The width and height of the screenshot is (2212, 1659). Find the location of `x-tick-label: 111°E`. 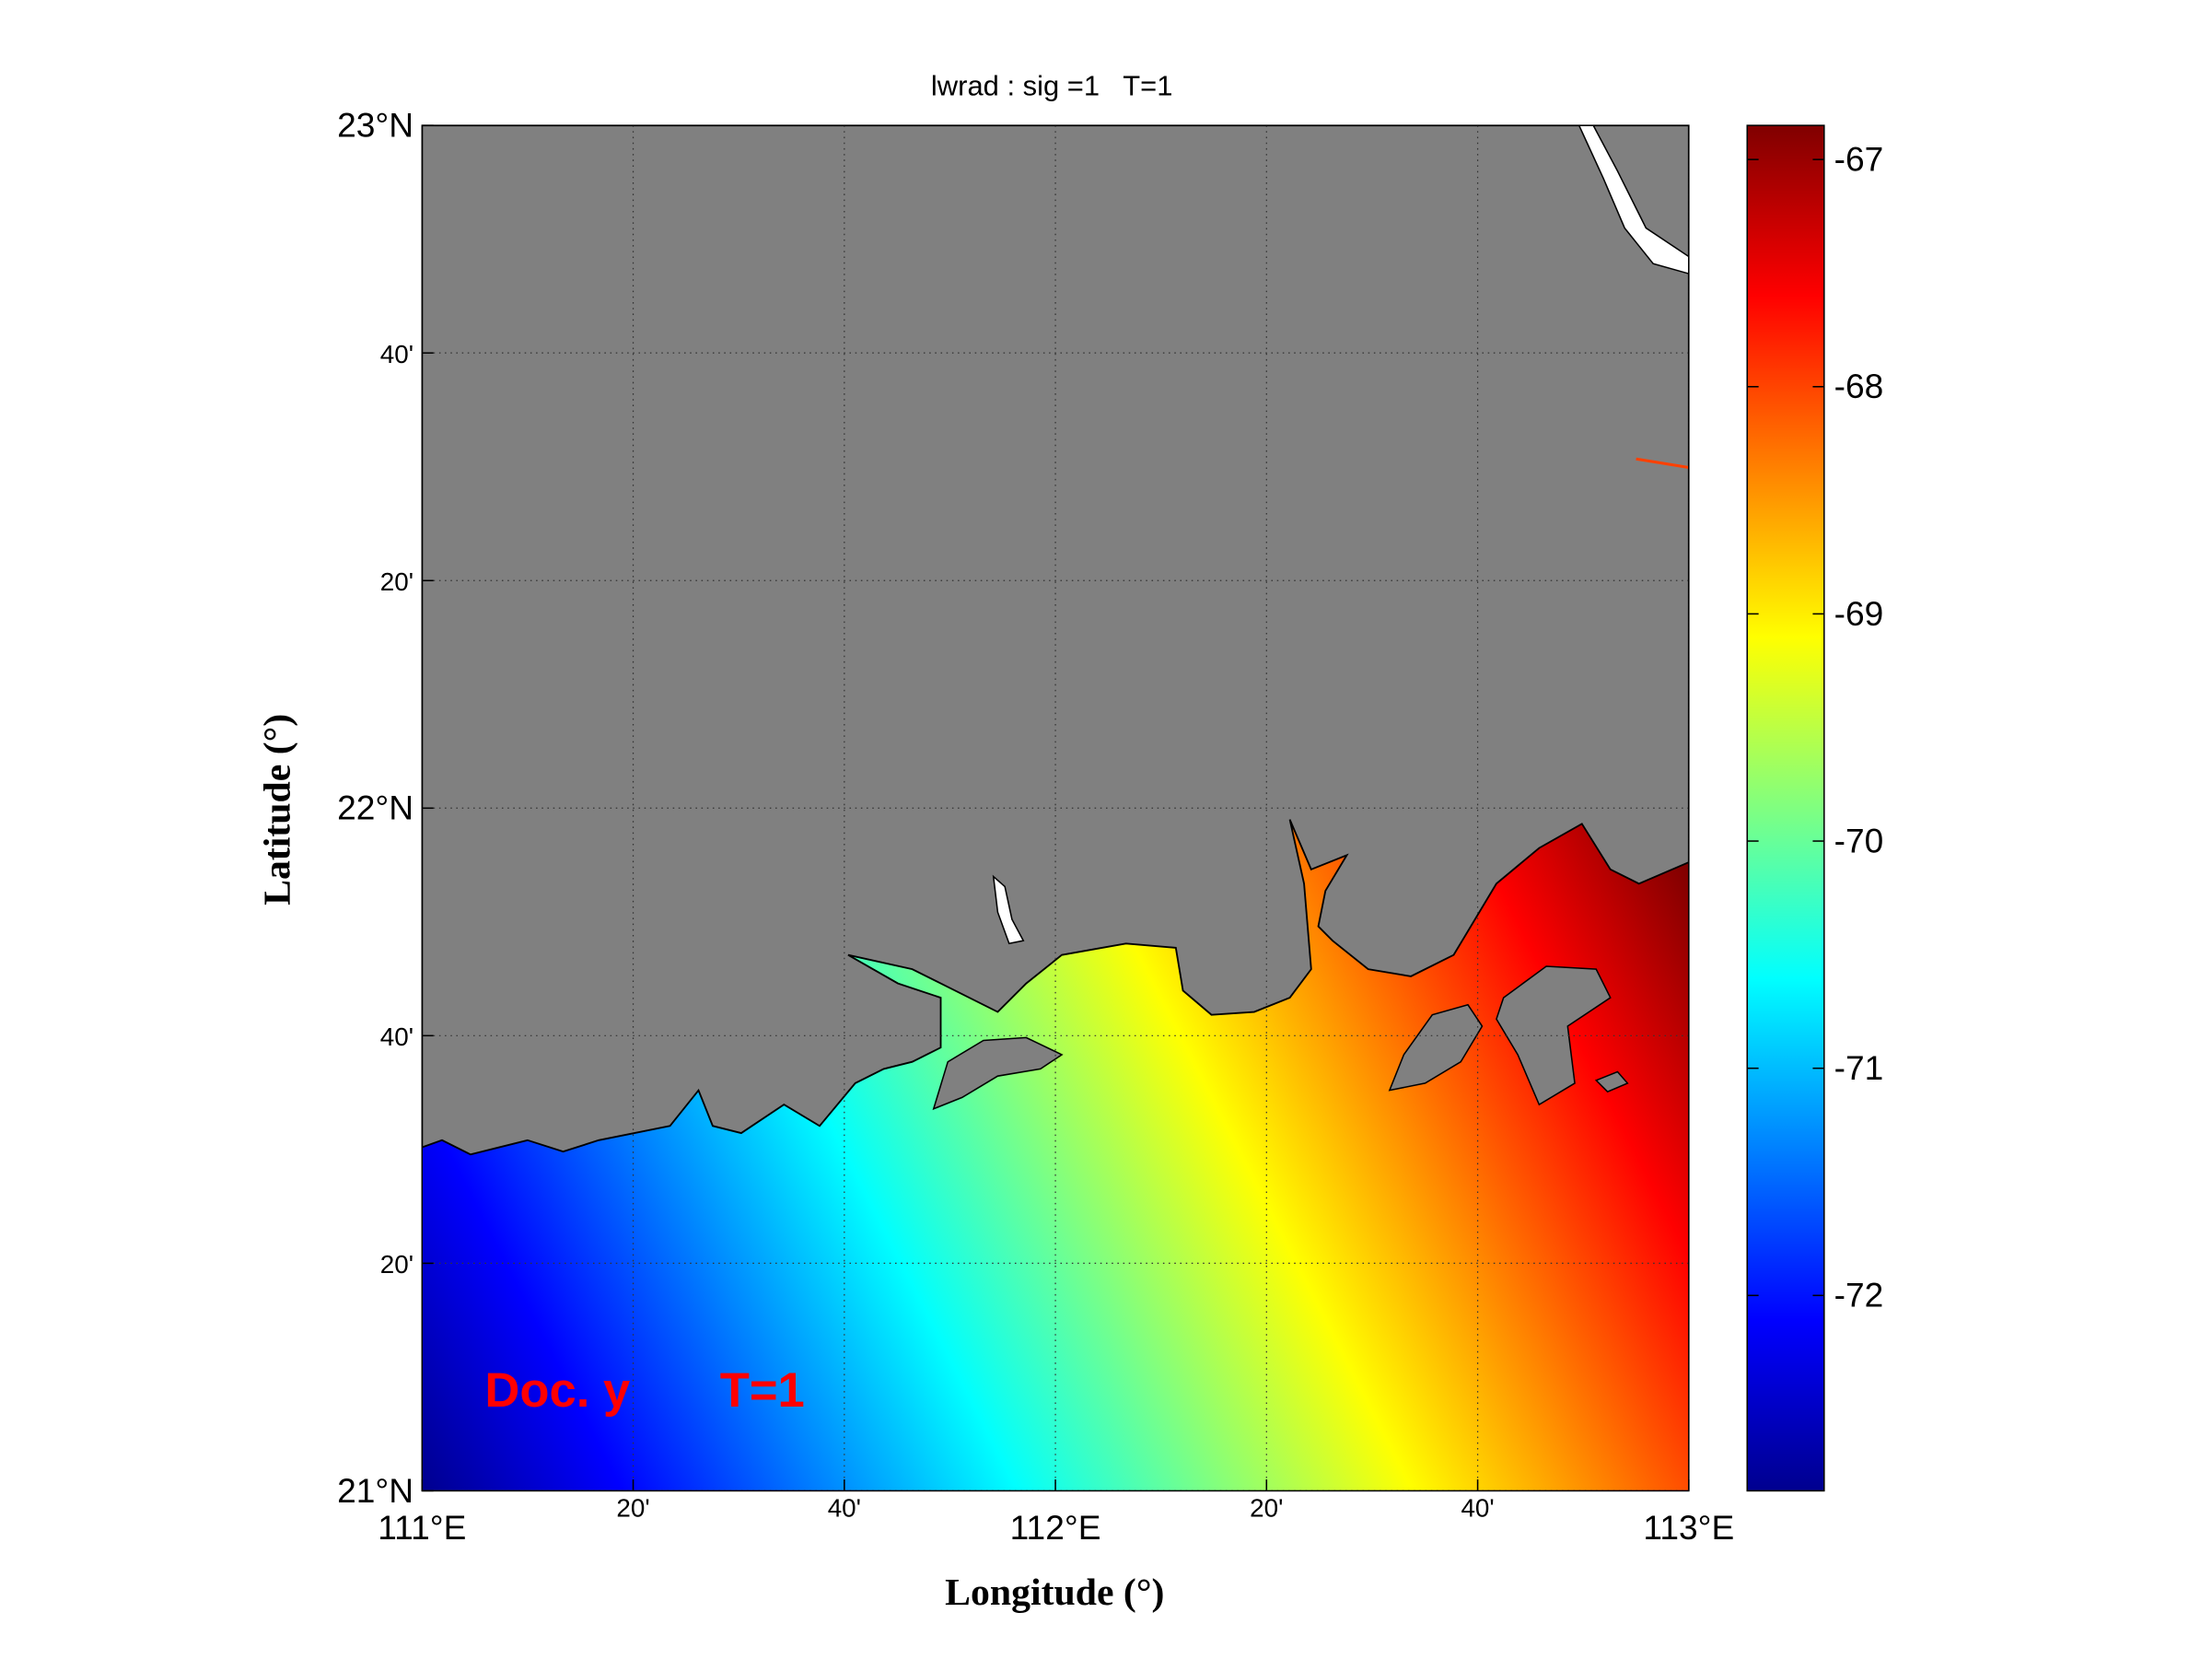

x-tick-label: 111°E is located at coordinates (422, 1527).